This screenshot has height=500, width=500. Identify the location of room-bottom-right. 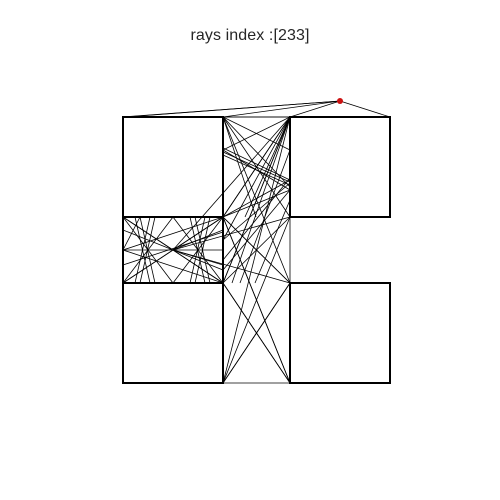
(340, 333).